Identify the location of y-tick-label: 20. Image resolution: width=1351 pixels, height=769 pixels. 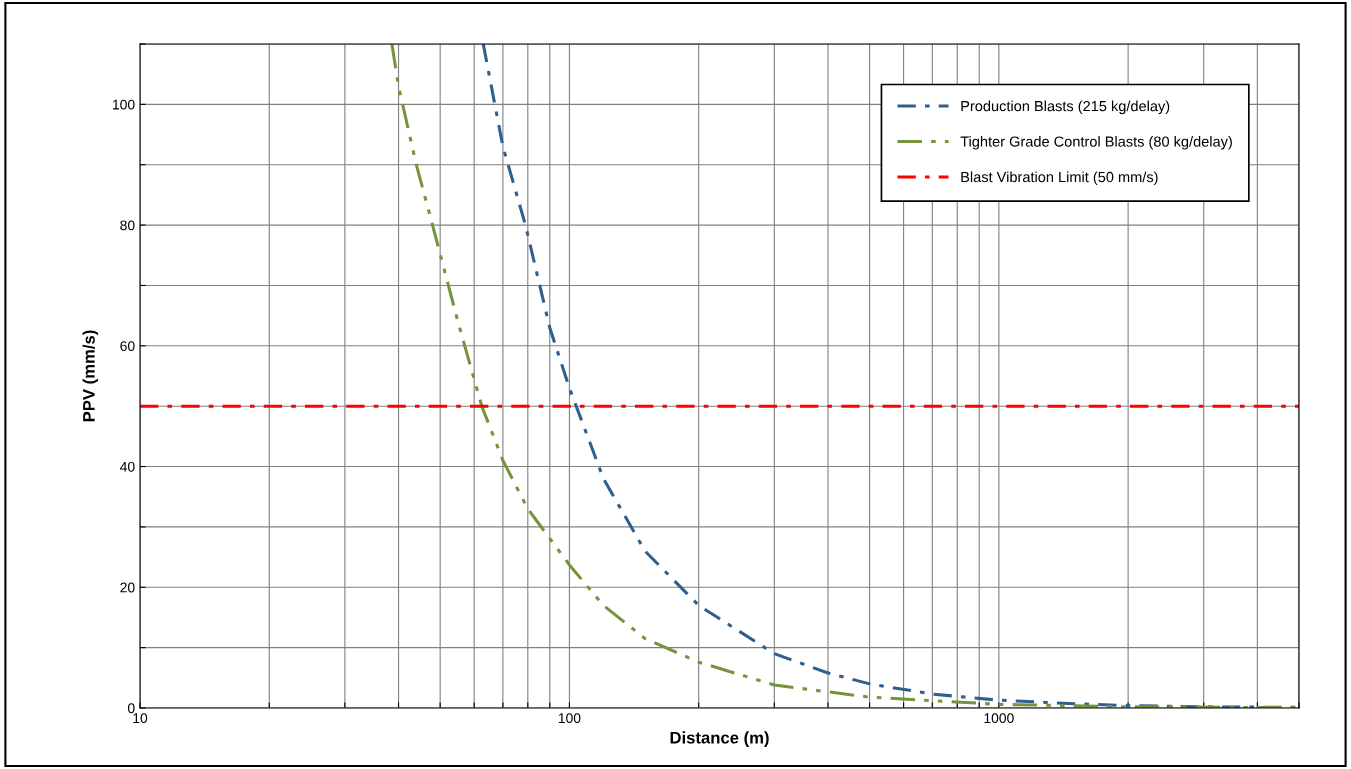
(127, 587).